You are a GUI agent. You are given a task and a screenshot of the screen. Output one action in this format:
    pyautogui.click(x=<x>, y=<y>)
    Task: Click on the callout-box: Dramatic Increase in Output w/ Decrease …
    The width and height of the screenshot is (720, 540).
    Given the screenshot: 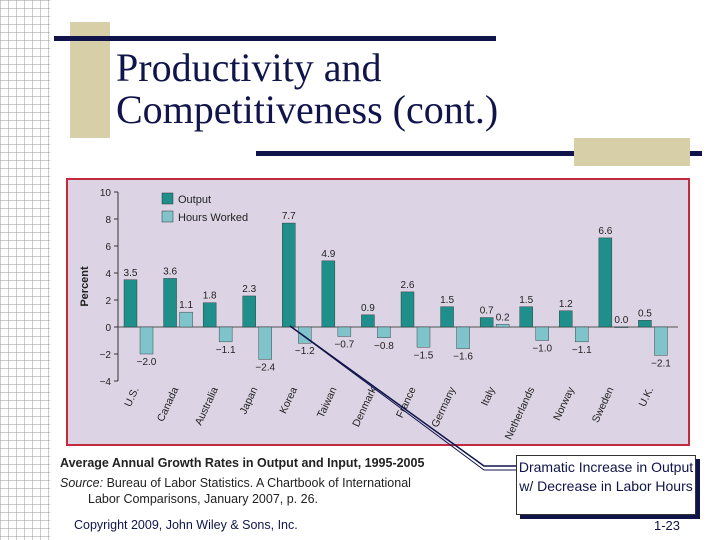 What is the action you would take?
    pyautogui.click(x=606, y=485)
    